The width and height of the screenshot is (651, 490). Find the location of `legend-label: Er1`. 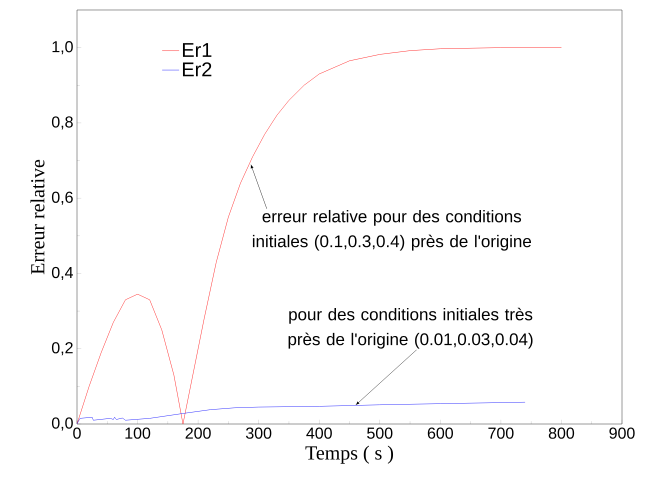

legend-label: Er1 is located at coordinates (197, 50).